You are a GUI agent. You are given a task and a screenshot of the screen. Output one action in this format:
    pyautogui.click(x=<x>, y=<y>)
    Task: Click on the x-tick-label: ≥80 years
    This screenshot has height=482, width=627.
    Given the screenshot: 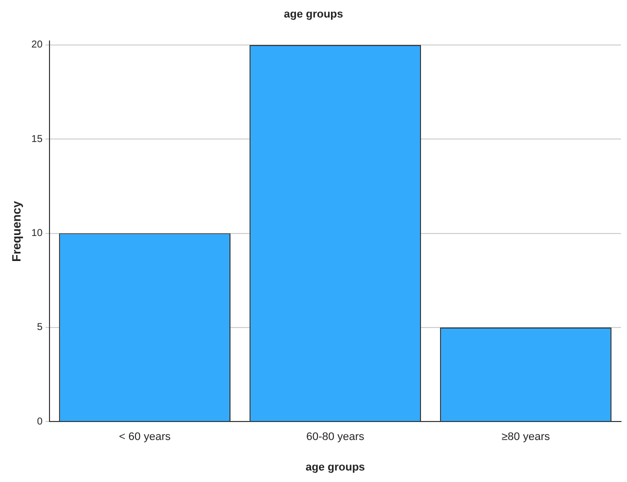 What is the action you would take?
    pyautogui.click(x=526, y=437)
    